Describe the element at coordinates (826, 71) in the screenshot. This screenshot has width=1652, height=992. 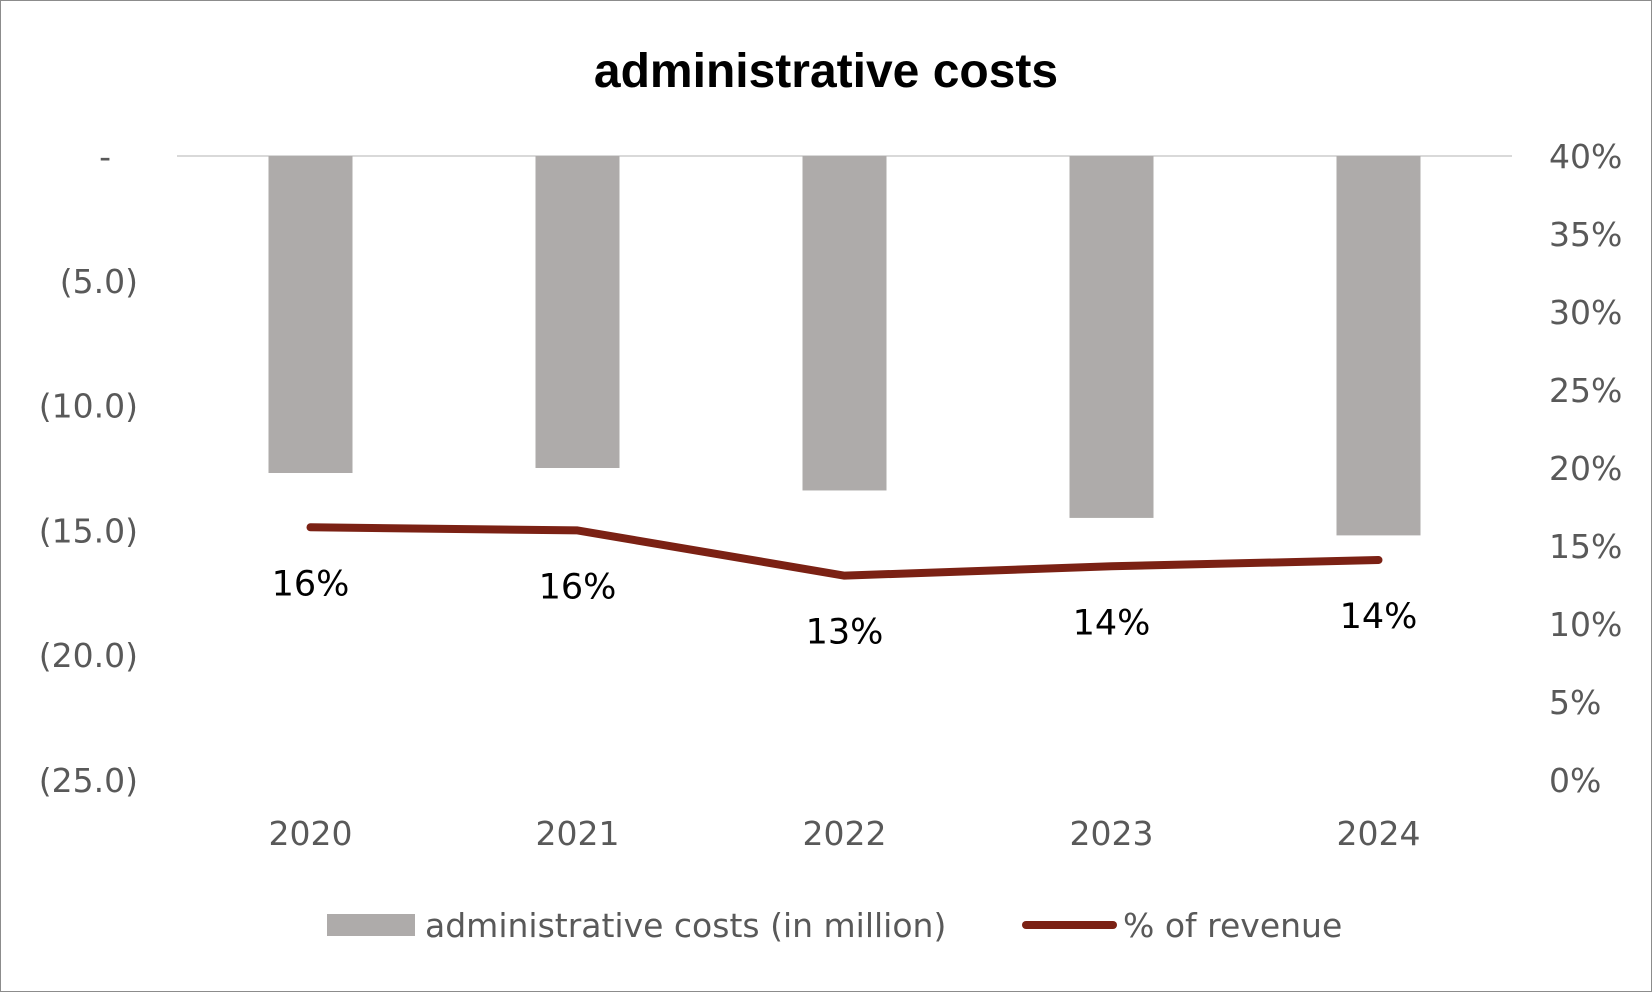
I see `chart-title: administrative costs` at that location.